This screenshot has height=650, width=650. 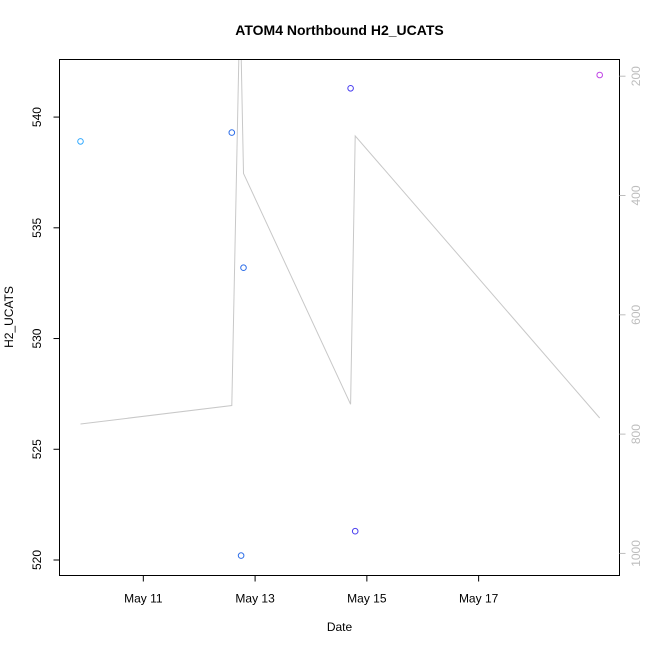 What do you see at coordinates (9, 317) in the screenshot?
I see `y-axis-label: H2_UCATS` at bounding box center [9, 317].